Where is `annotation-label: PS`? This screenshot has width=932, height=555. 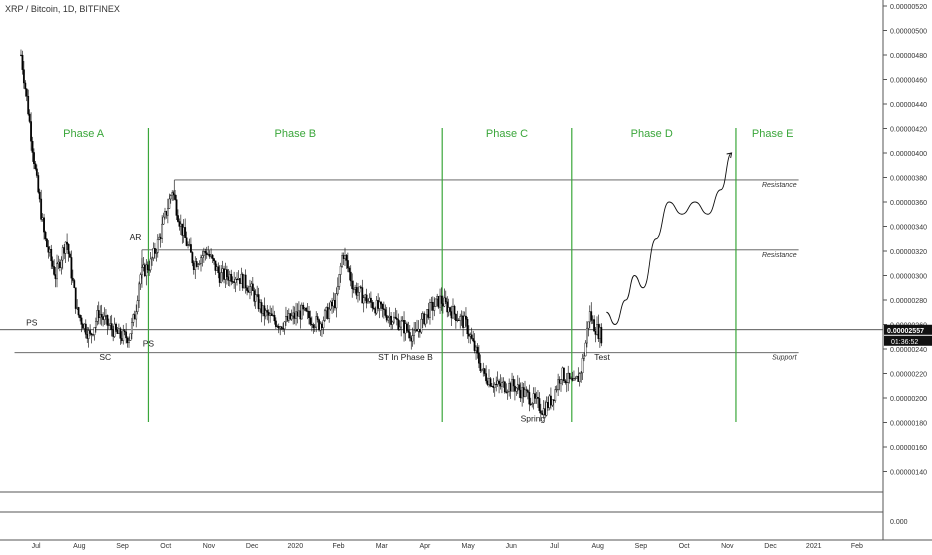
annotation-label: PS is located at coordinates (149, 344).